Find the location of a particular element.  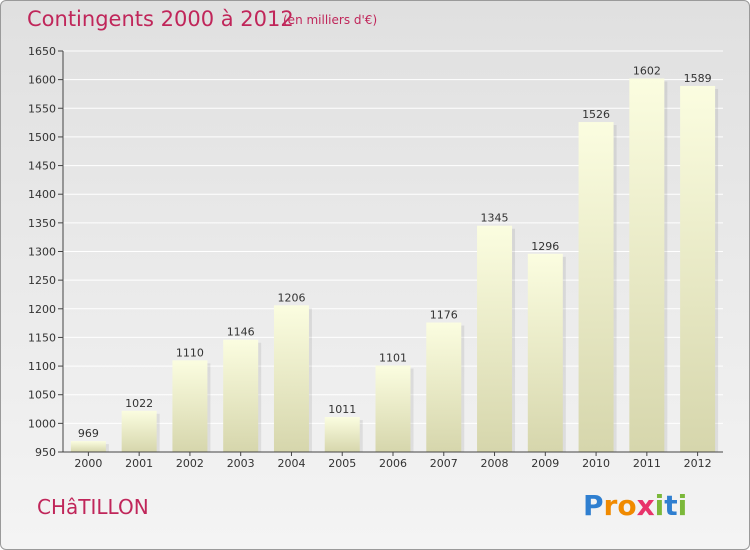

y-tick-label: 1100 is located at coordinates (42, 366).